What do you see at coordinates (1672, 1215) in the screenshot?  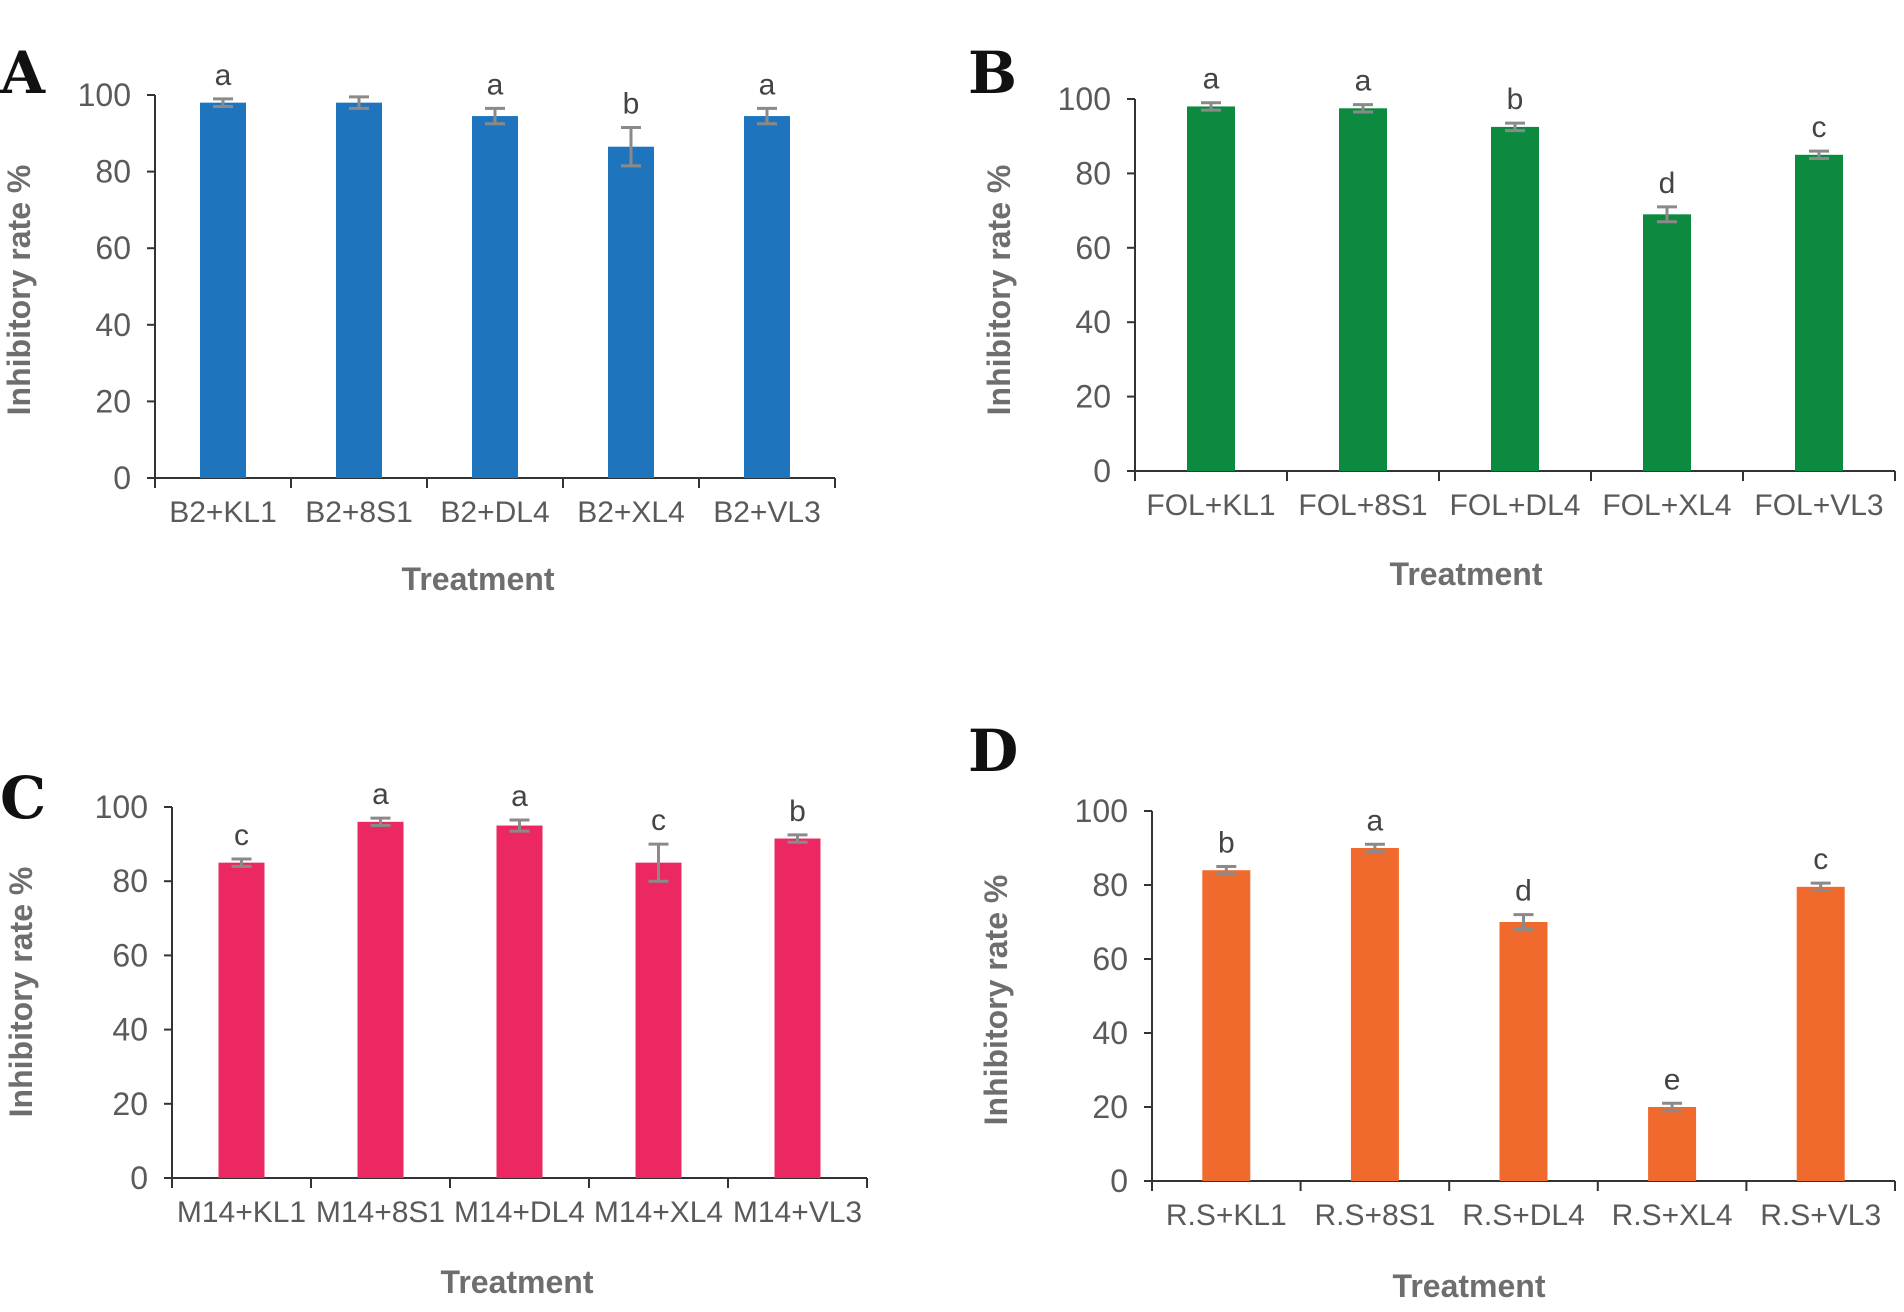 I see `x-tick-label: R.S+XL4` at bounding box center [1672, 1215].